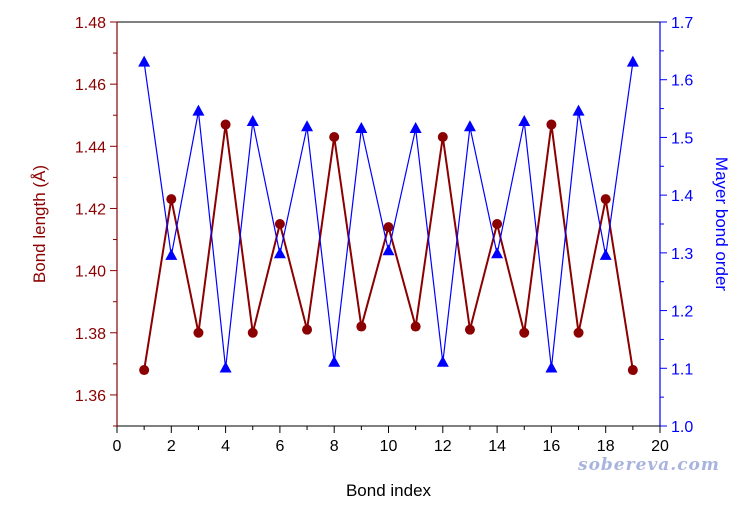 The image size is (754, 508). Describe the element at coordinates (334, 446) in the screenshot. I see `x-tick-label: 8` at that location.